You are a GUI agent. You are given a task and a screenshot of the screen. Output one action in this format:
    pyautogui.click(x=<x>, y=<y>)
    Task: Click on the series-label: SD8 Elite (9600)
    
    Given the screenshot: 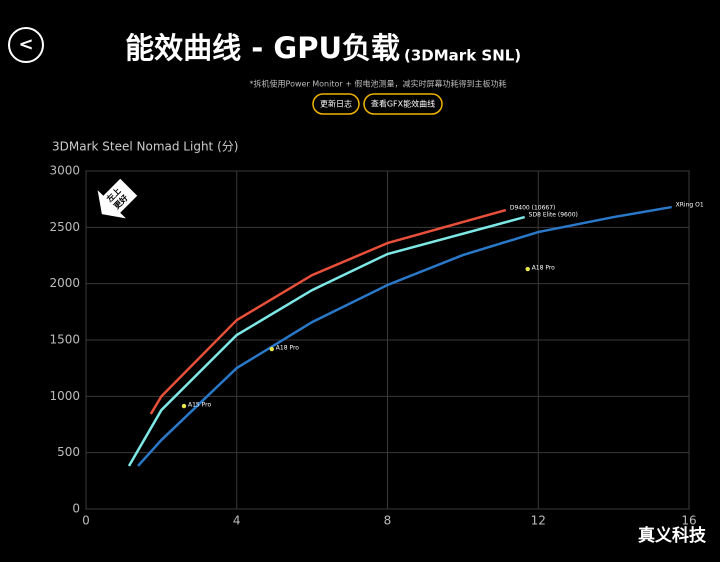 What is the action you would take?
    pyautogui.click(x=553, y=215)
    